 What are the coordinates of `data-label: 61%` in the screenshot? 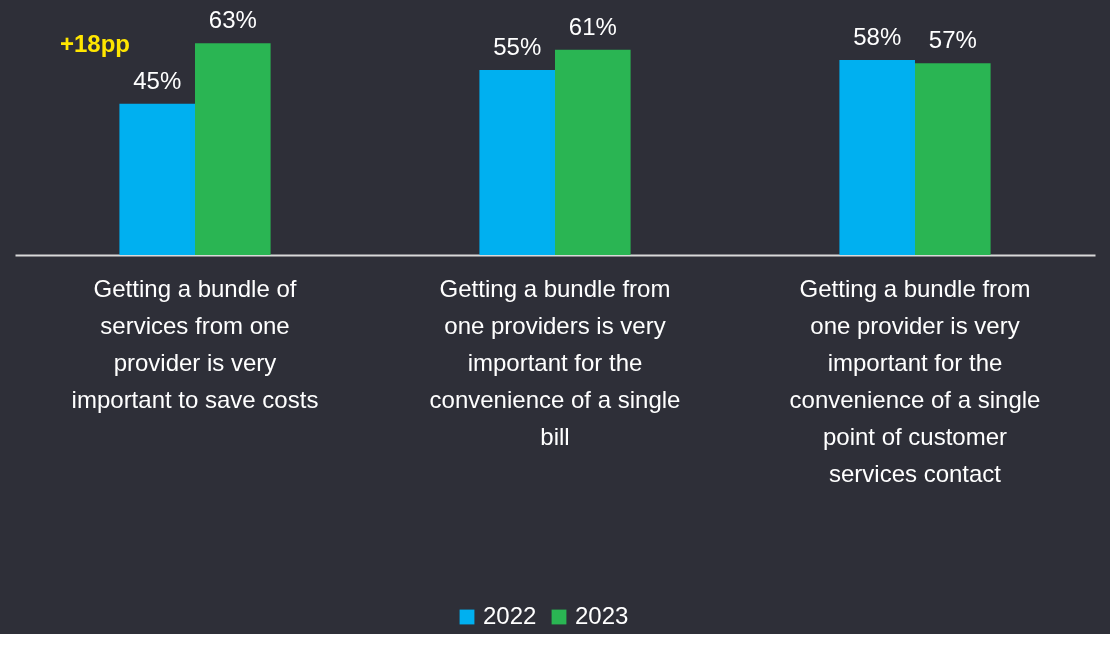 It's located at (592, 26).